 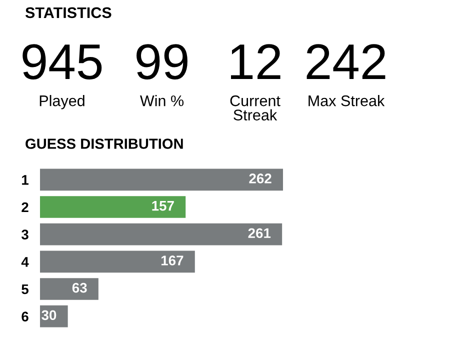 I want to click on y-tick-label: 4, so click(x=25, y=262).